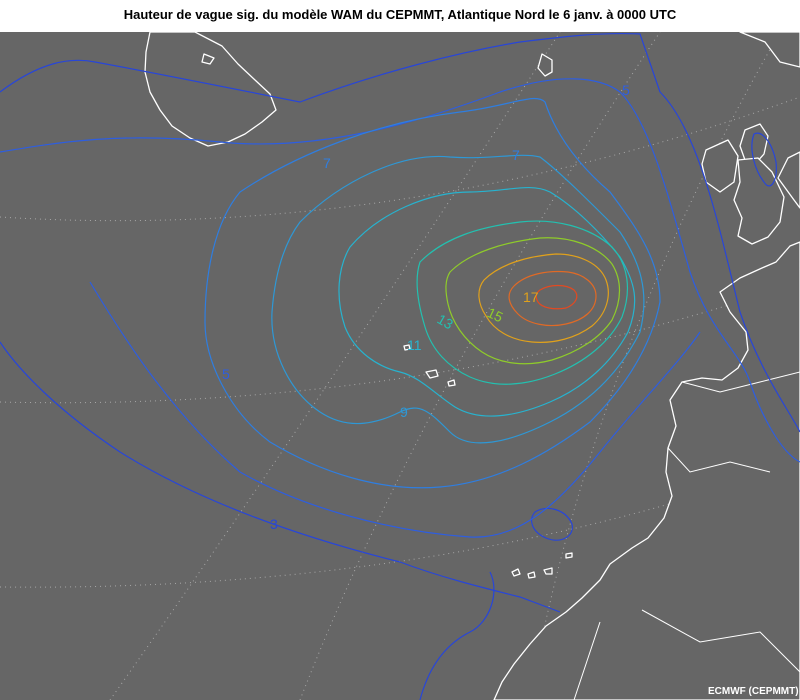 This screenshot has width=800, height=700. Describe the element at coordinates (545, 65) in the screenshot. I see `iceland-coast` at that location.